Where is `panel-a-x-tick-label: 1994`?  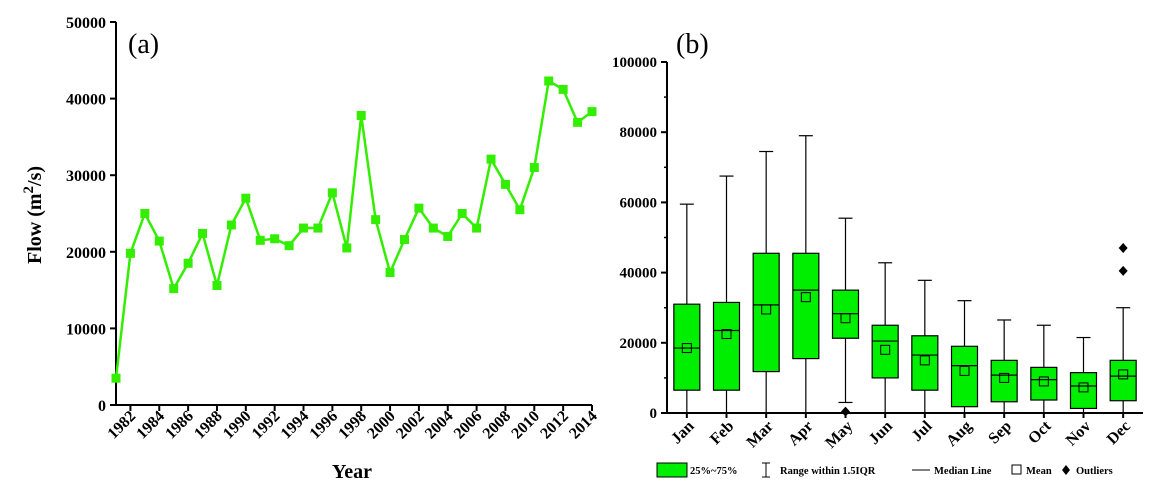 panel-a-x-tick-label: 1994 is located at coordinates (295, 425).